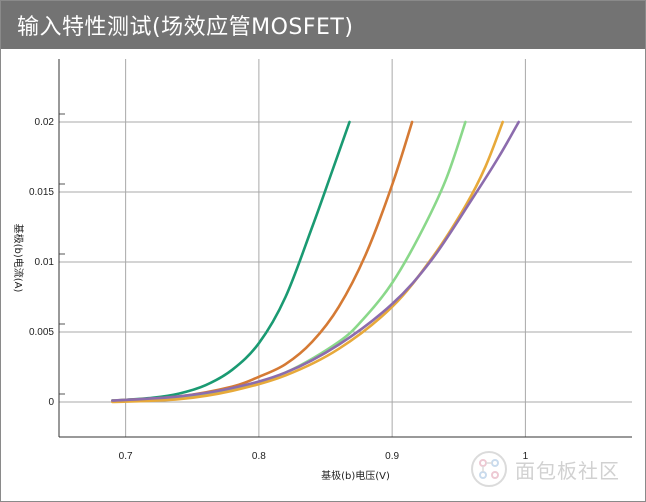  What do you see at coordinates (489, 469) in the screenshot?
I see `circuit-logo-icon` at bounding box center [489, 469].